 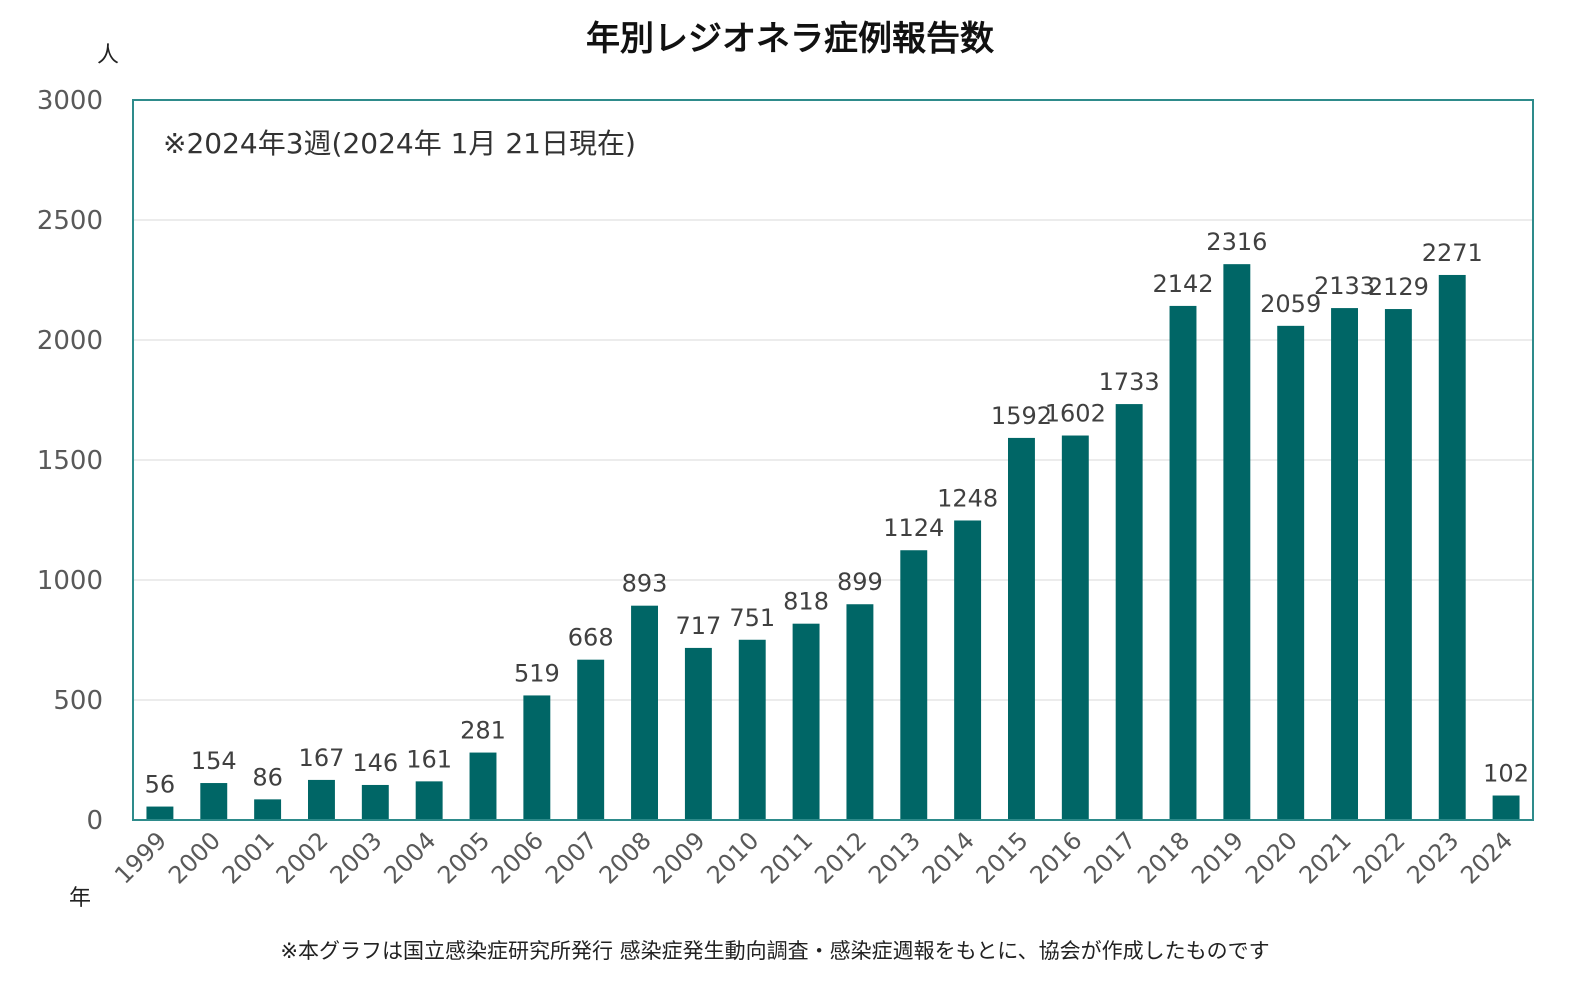 I want to click on data-label-2002: 167, so click(x=322, y=758).